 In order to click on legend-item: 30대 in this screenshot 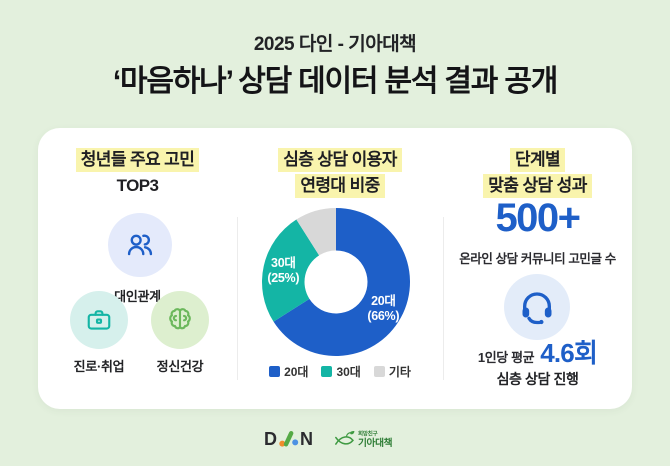, I will do `click(341, 371)`.